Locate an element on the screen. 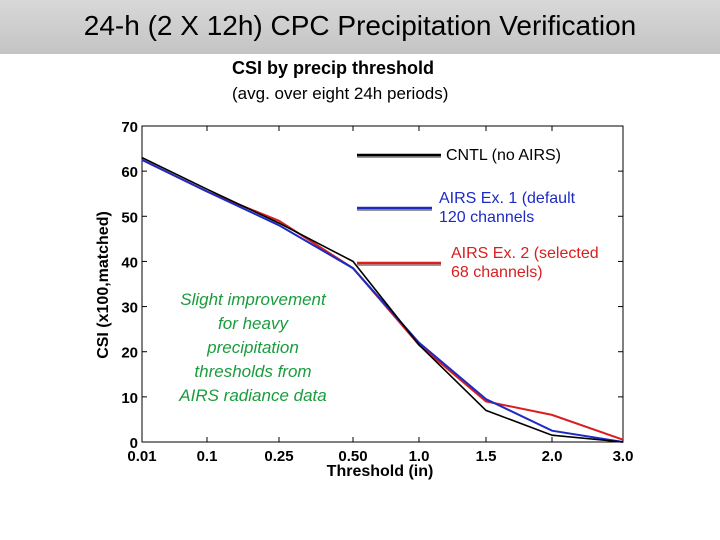  legend-entry-cntl: CNTL (no AIRS) is located at coordinates (503, 155).